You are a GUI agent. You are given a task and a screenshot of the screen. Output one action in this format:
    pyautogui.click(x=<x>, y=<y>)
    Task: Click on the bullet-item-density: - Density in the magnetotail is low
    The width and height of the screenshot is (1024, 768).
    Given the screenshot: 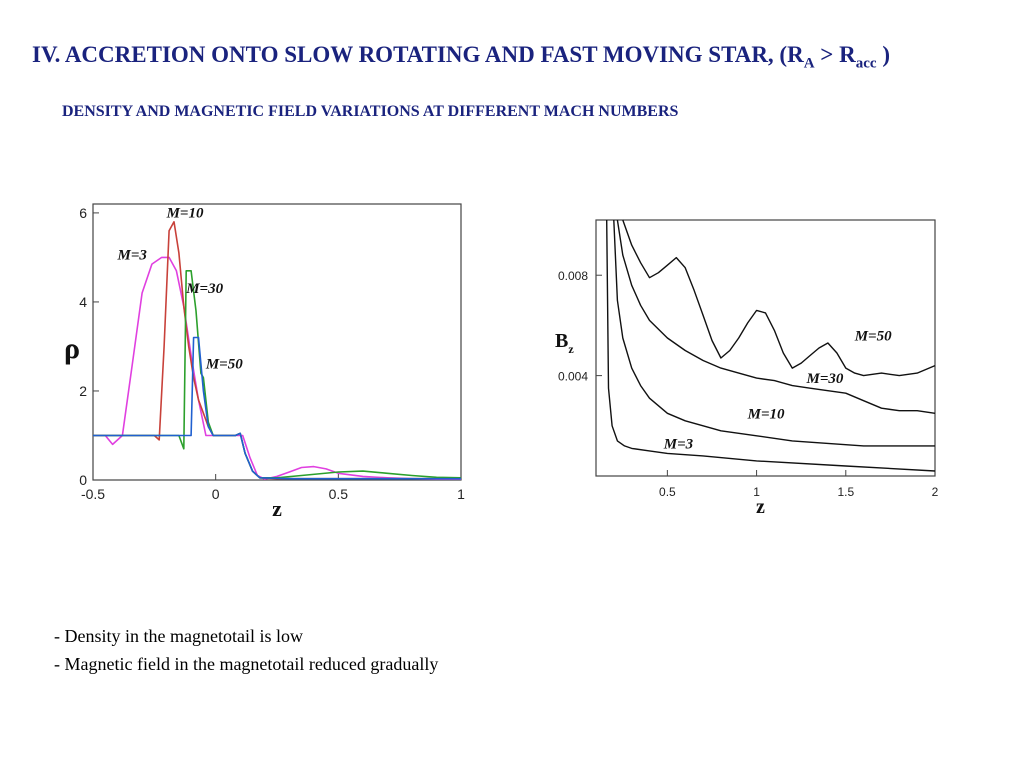 What is the action you would take?
    pyautogui.click(x=178, y=636)
    